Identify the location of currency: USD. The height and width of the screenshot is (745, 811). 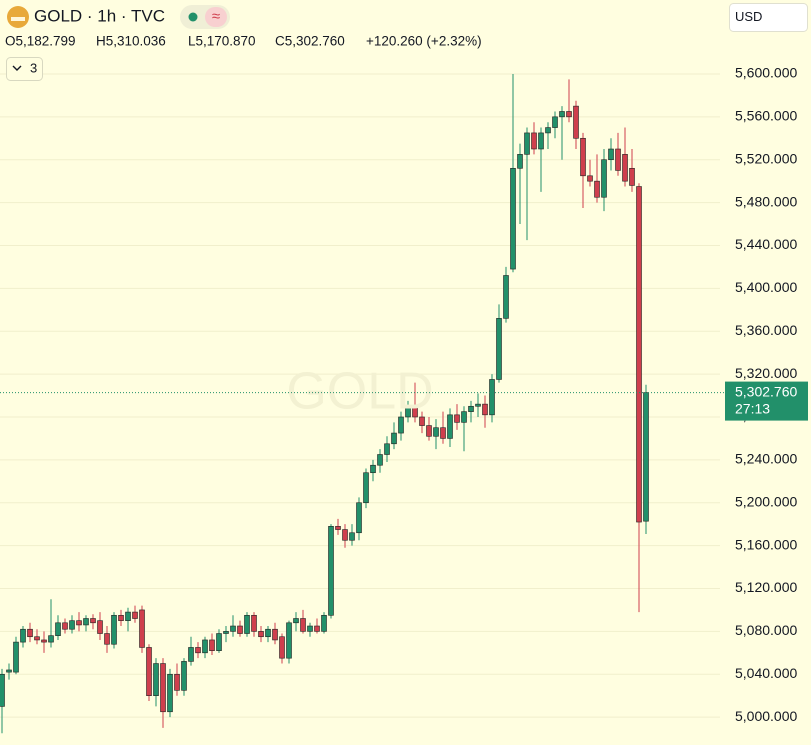
(748, 16).